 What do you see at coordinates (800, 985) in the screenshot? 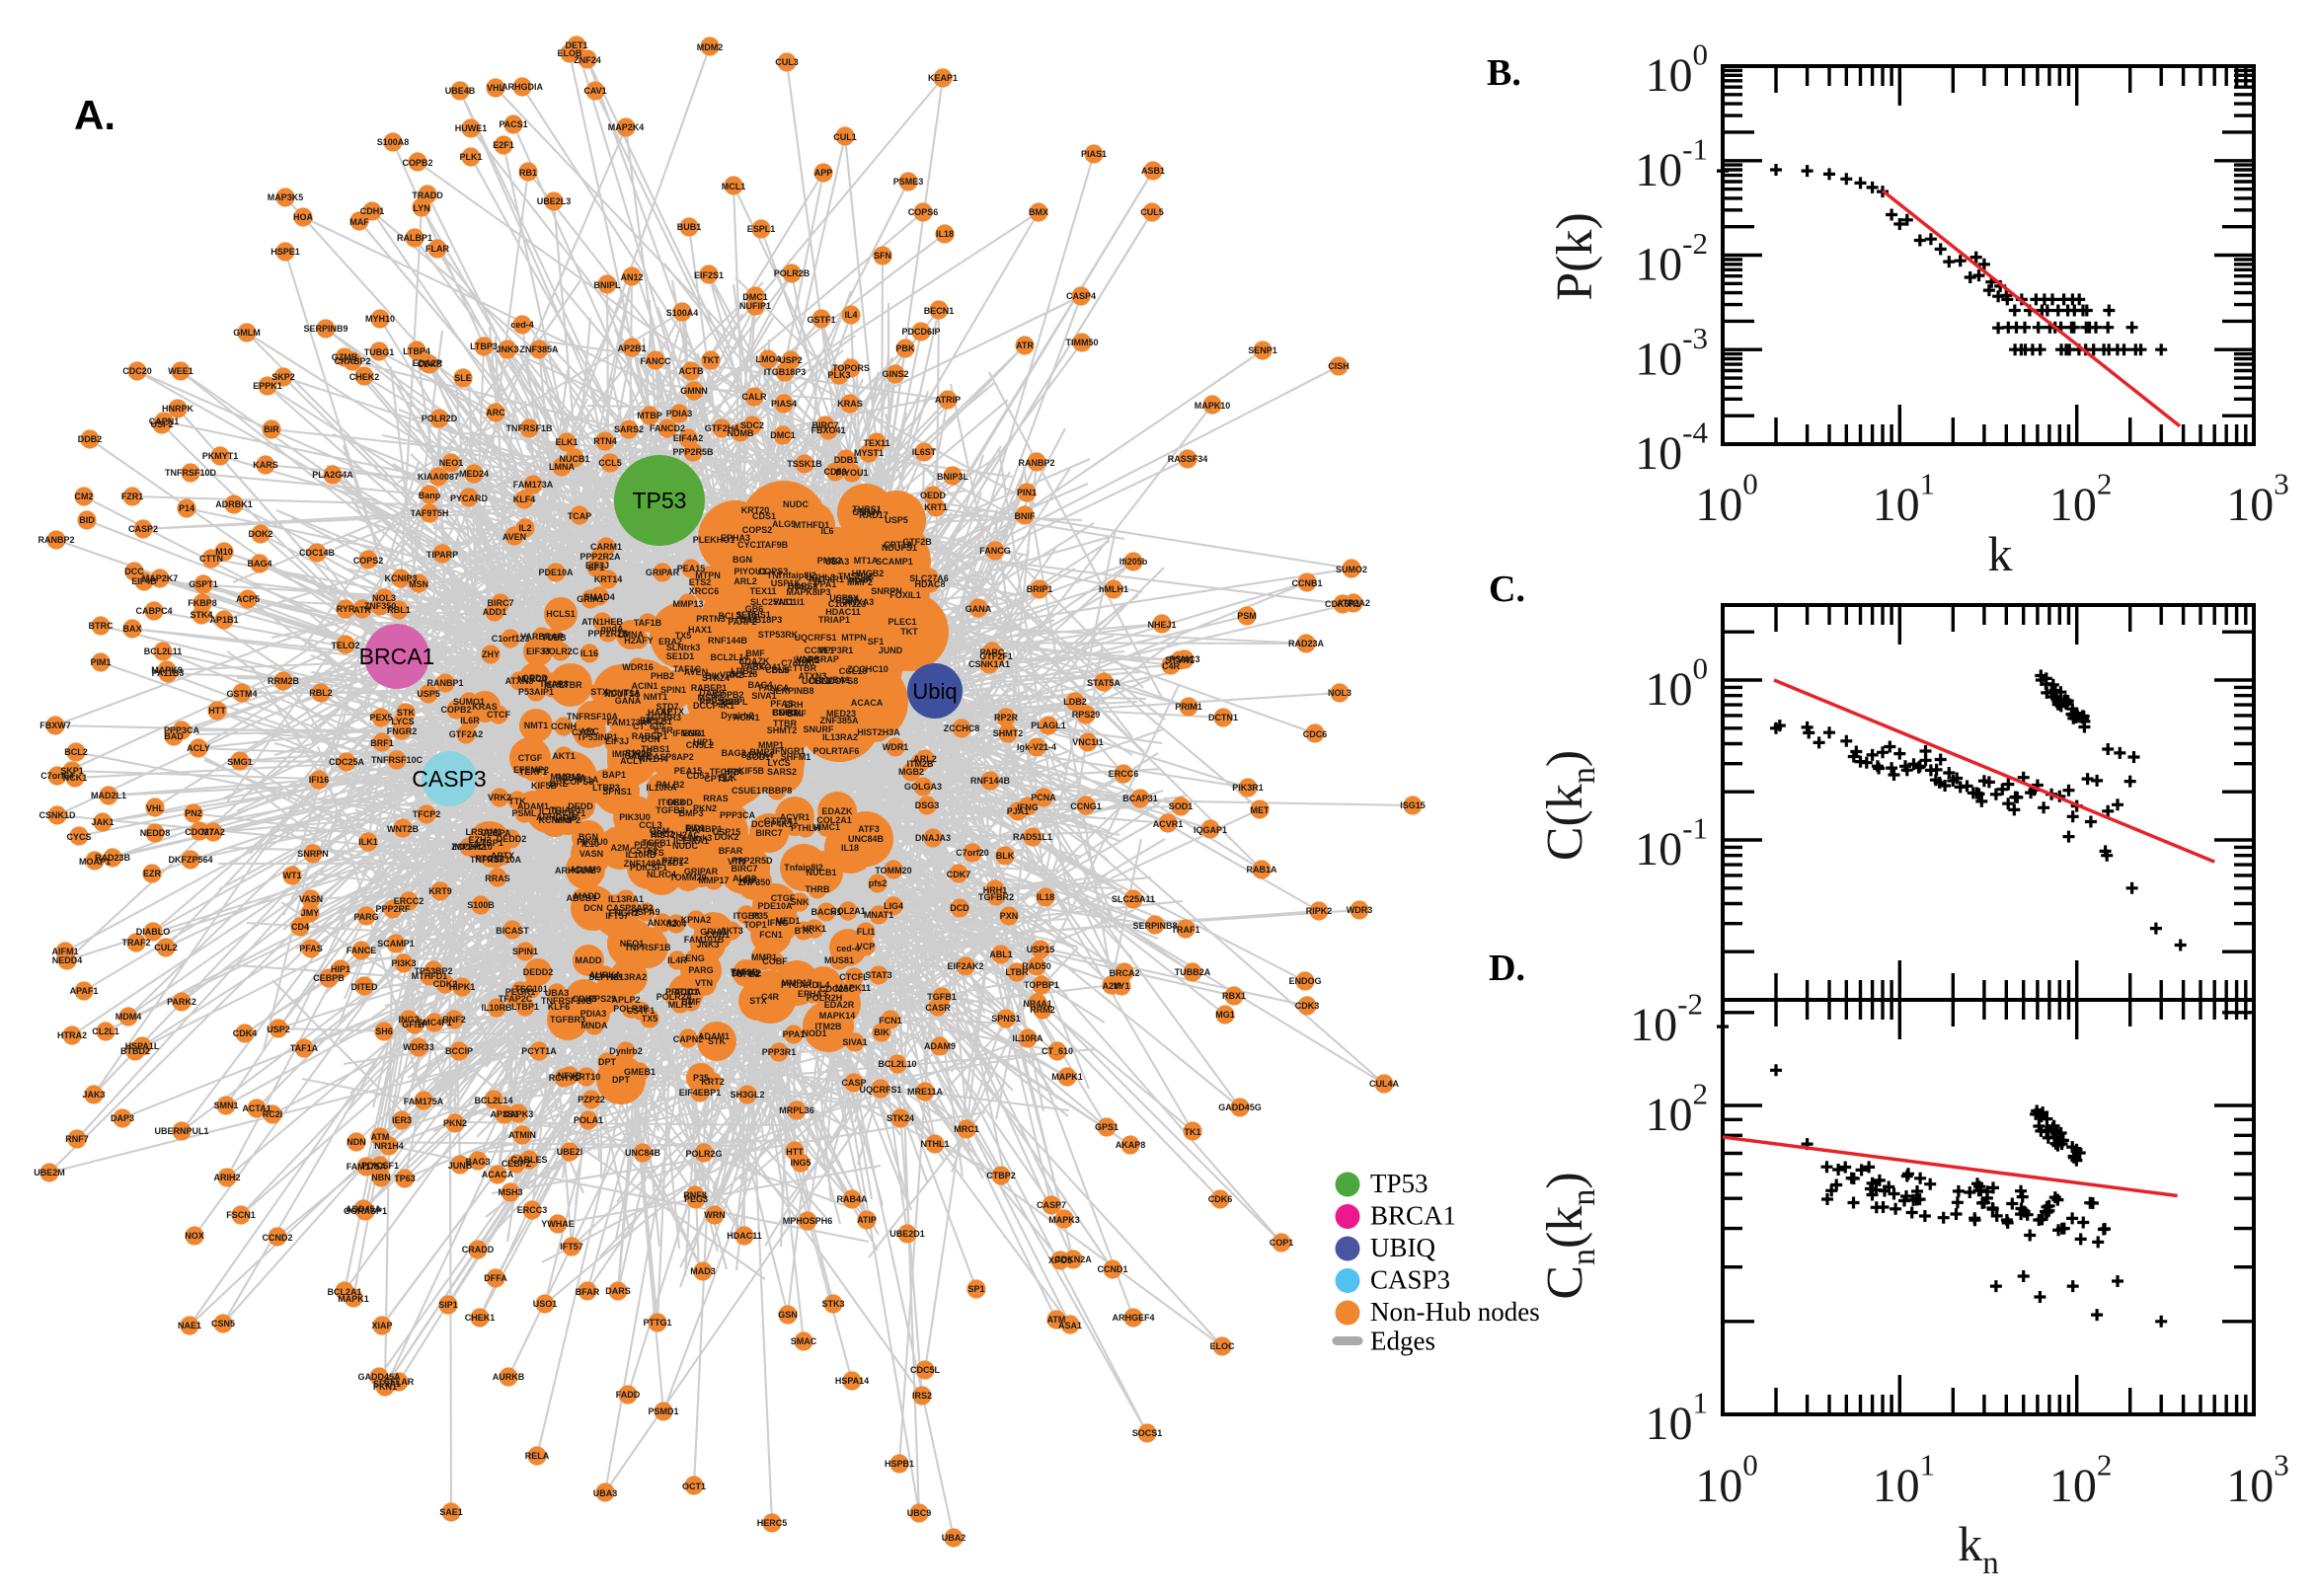
I see `svg-text: PYCARD` at bounding box center [800, 985].